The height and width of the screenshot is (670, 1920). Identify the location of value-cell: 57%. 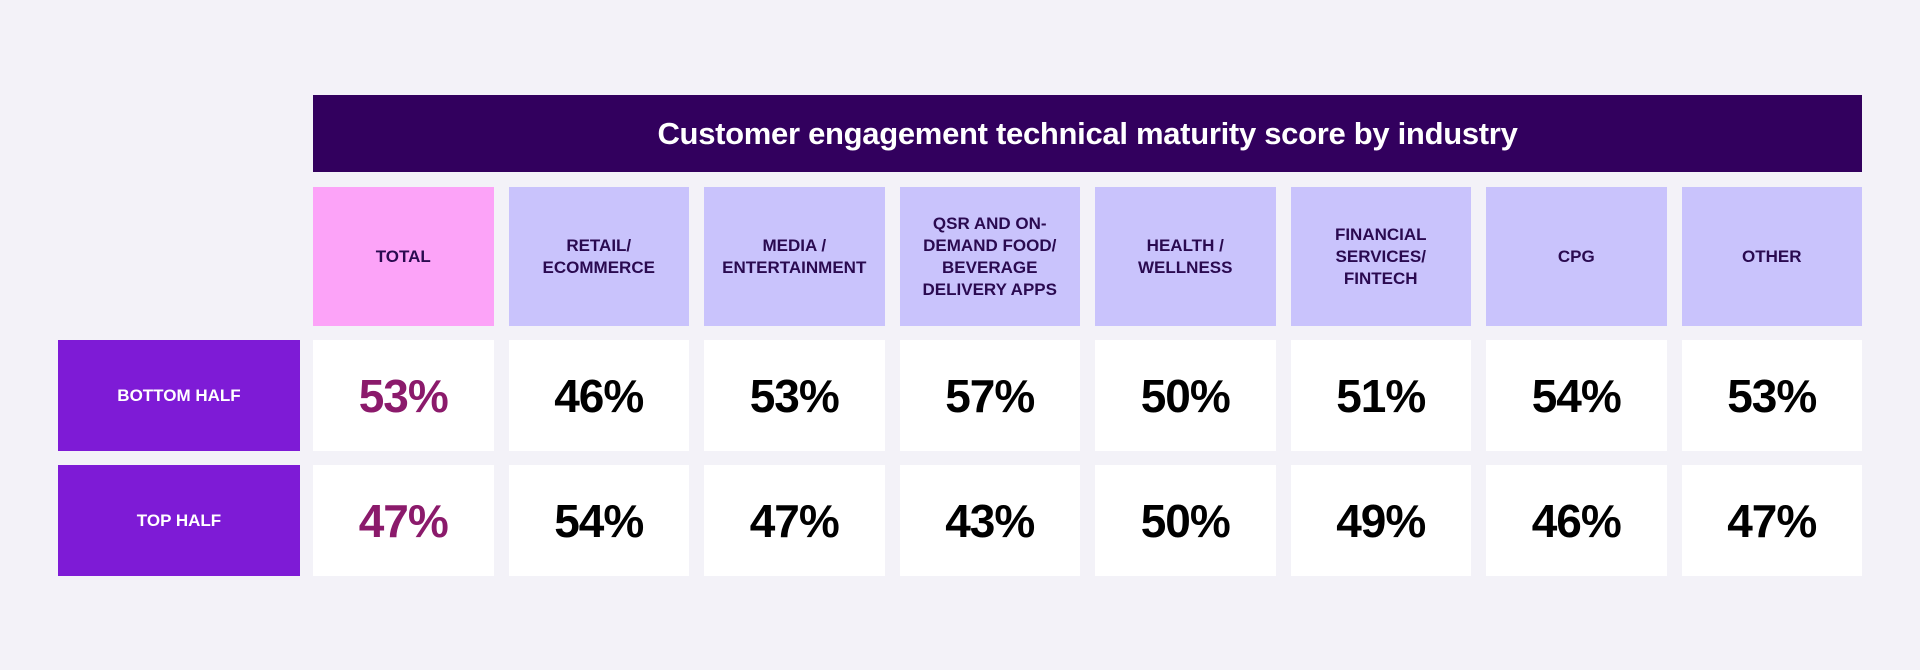
(989, 395).